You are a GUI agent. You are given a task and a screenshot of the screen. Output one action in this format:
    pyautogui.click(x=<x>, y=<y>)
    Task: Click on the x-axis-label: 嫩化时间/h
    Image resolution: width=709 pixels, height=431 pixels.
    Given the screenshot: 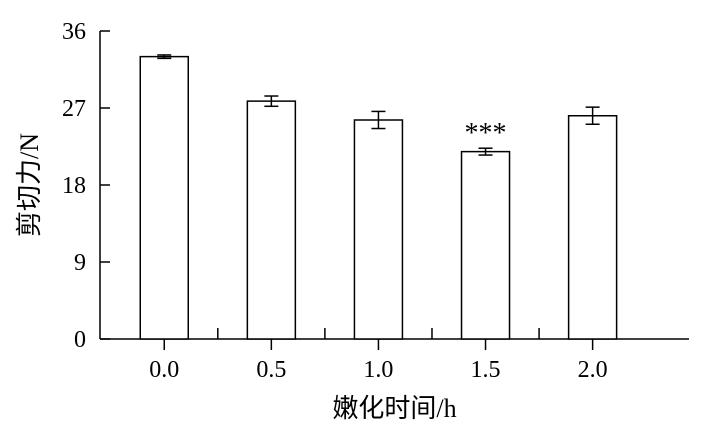 What is the action you would take?
    pyautogui.click(x=394, y=408)
    